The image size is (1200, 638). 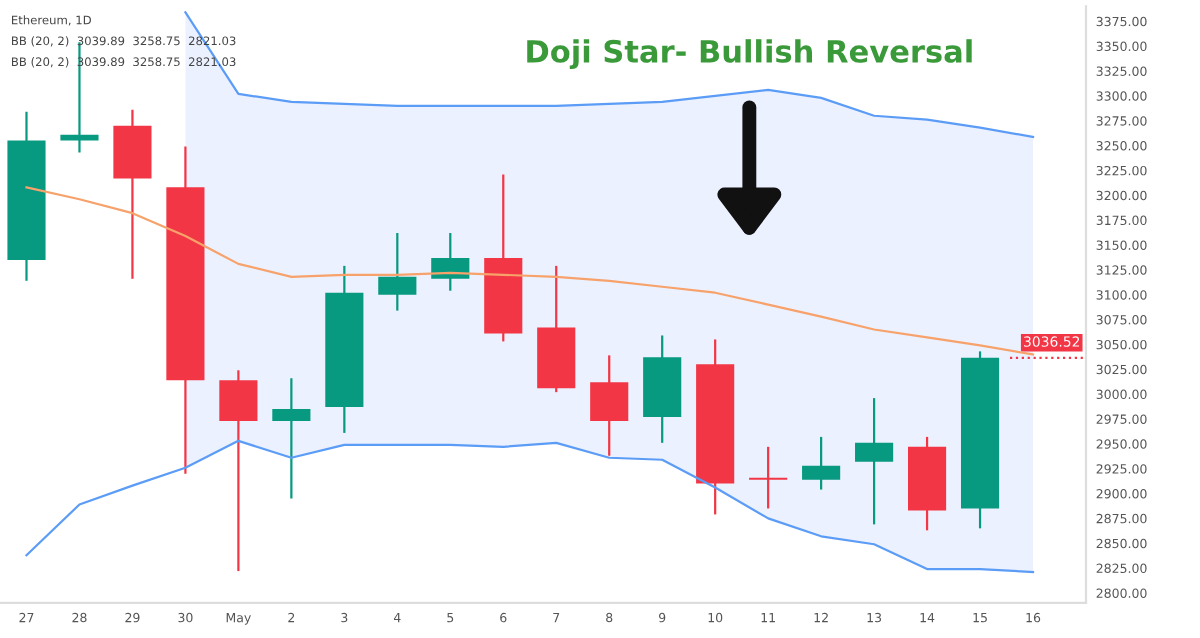 What do you see at coordinates (749, 54) in the screenshot?
I see `text: Doji Star- Bullish Reversal` at bounding box center [749, 54].